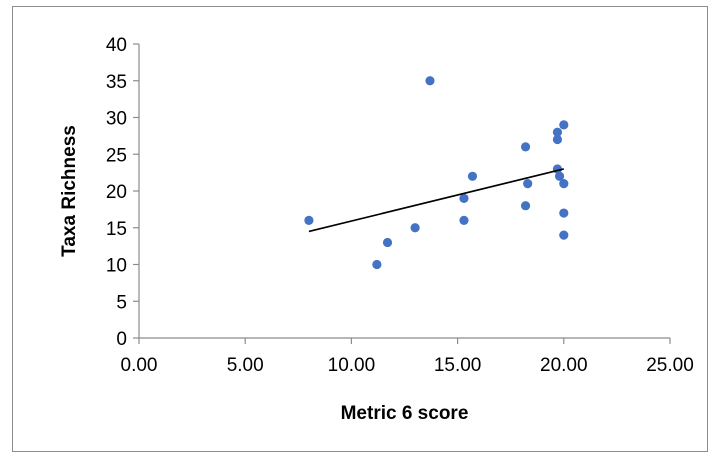 The width and height of the screenshot is (722, 461). Describe the element at coordinates (405, 413) in the screenshot. I see `x-axis-title: Metric 6 score` at that location.